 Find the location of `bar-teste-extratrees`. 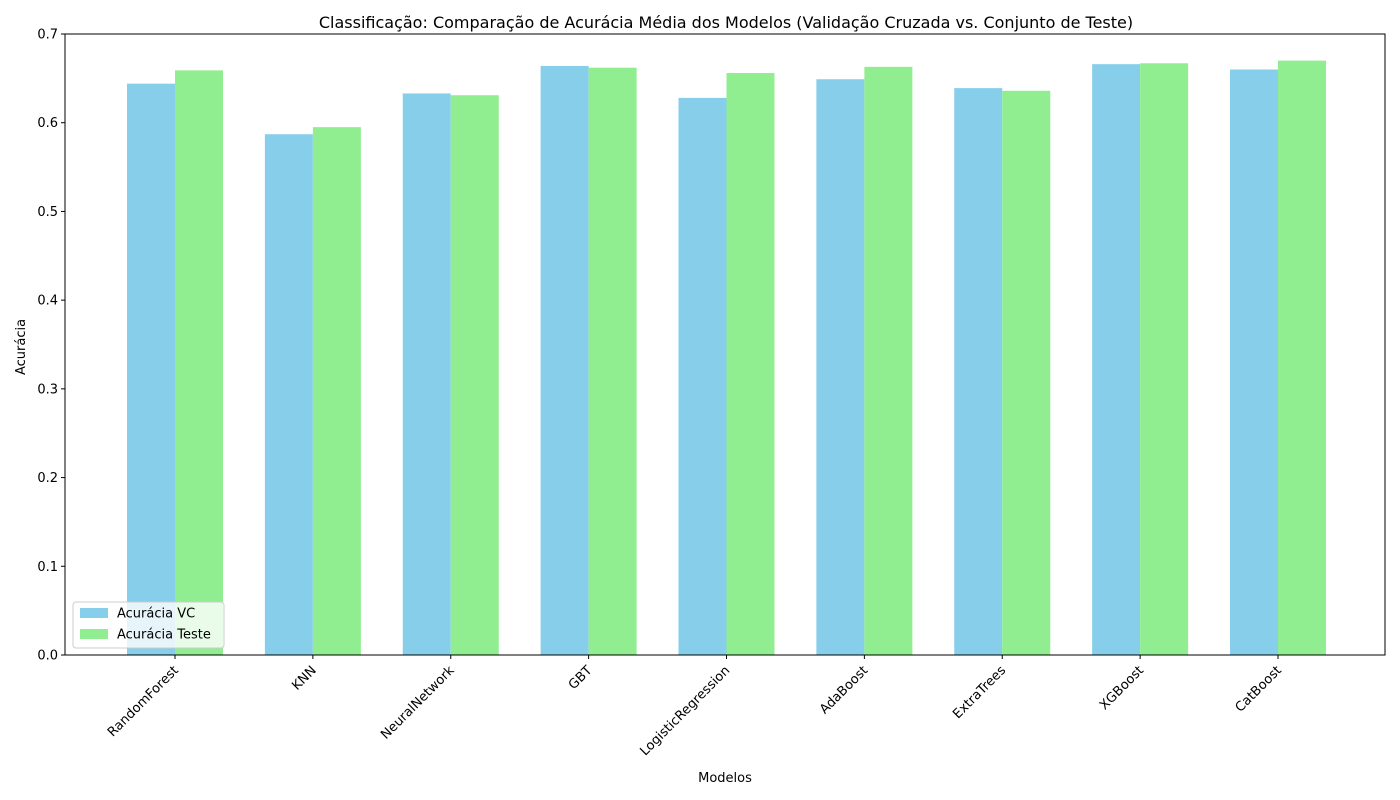

bar-teste-extratrees is located at coordinates (1026, 372).